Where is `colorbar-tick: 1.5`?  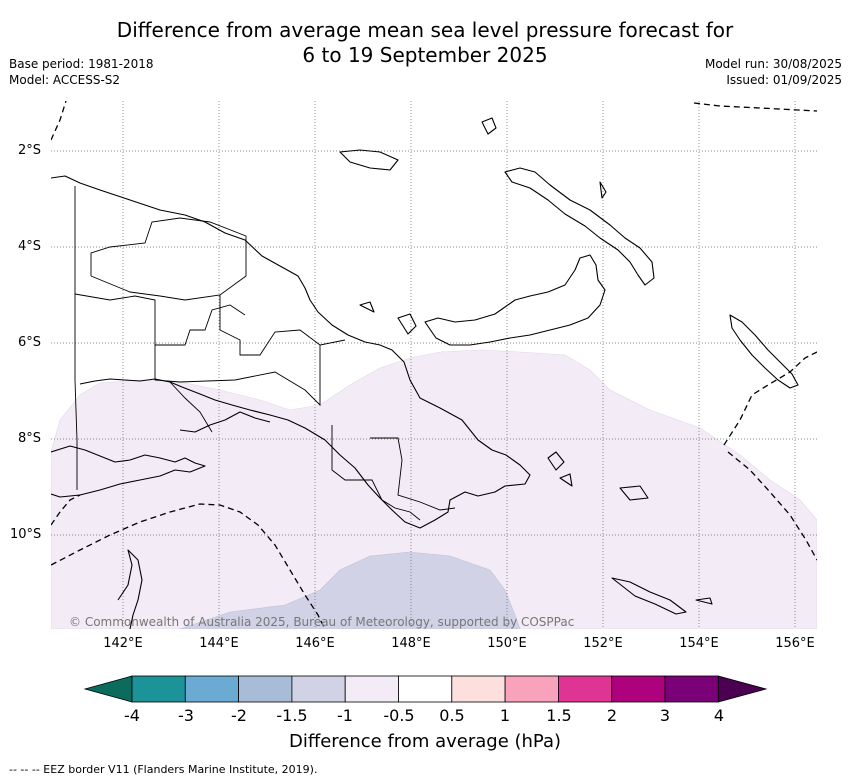
colorbar-tick: 1.5 is located at coordinates (559, 715).